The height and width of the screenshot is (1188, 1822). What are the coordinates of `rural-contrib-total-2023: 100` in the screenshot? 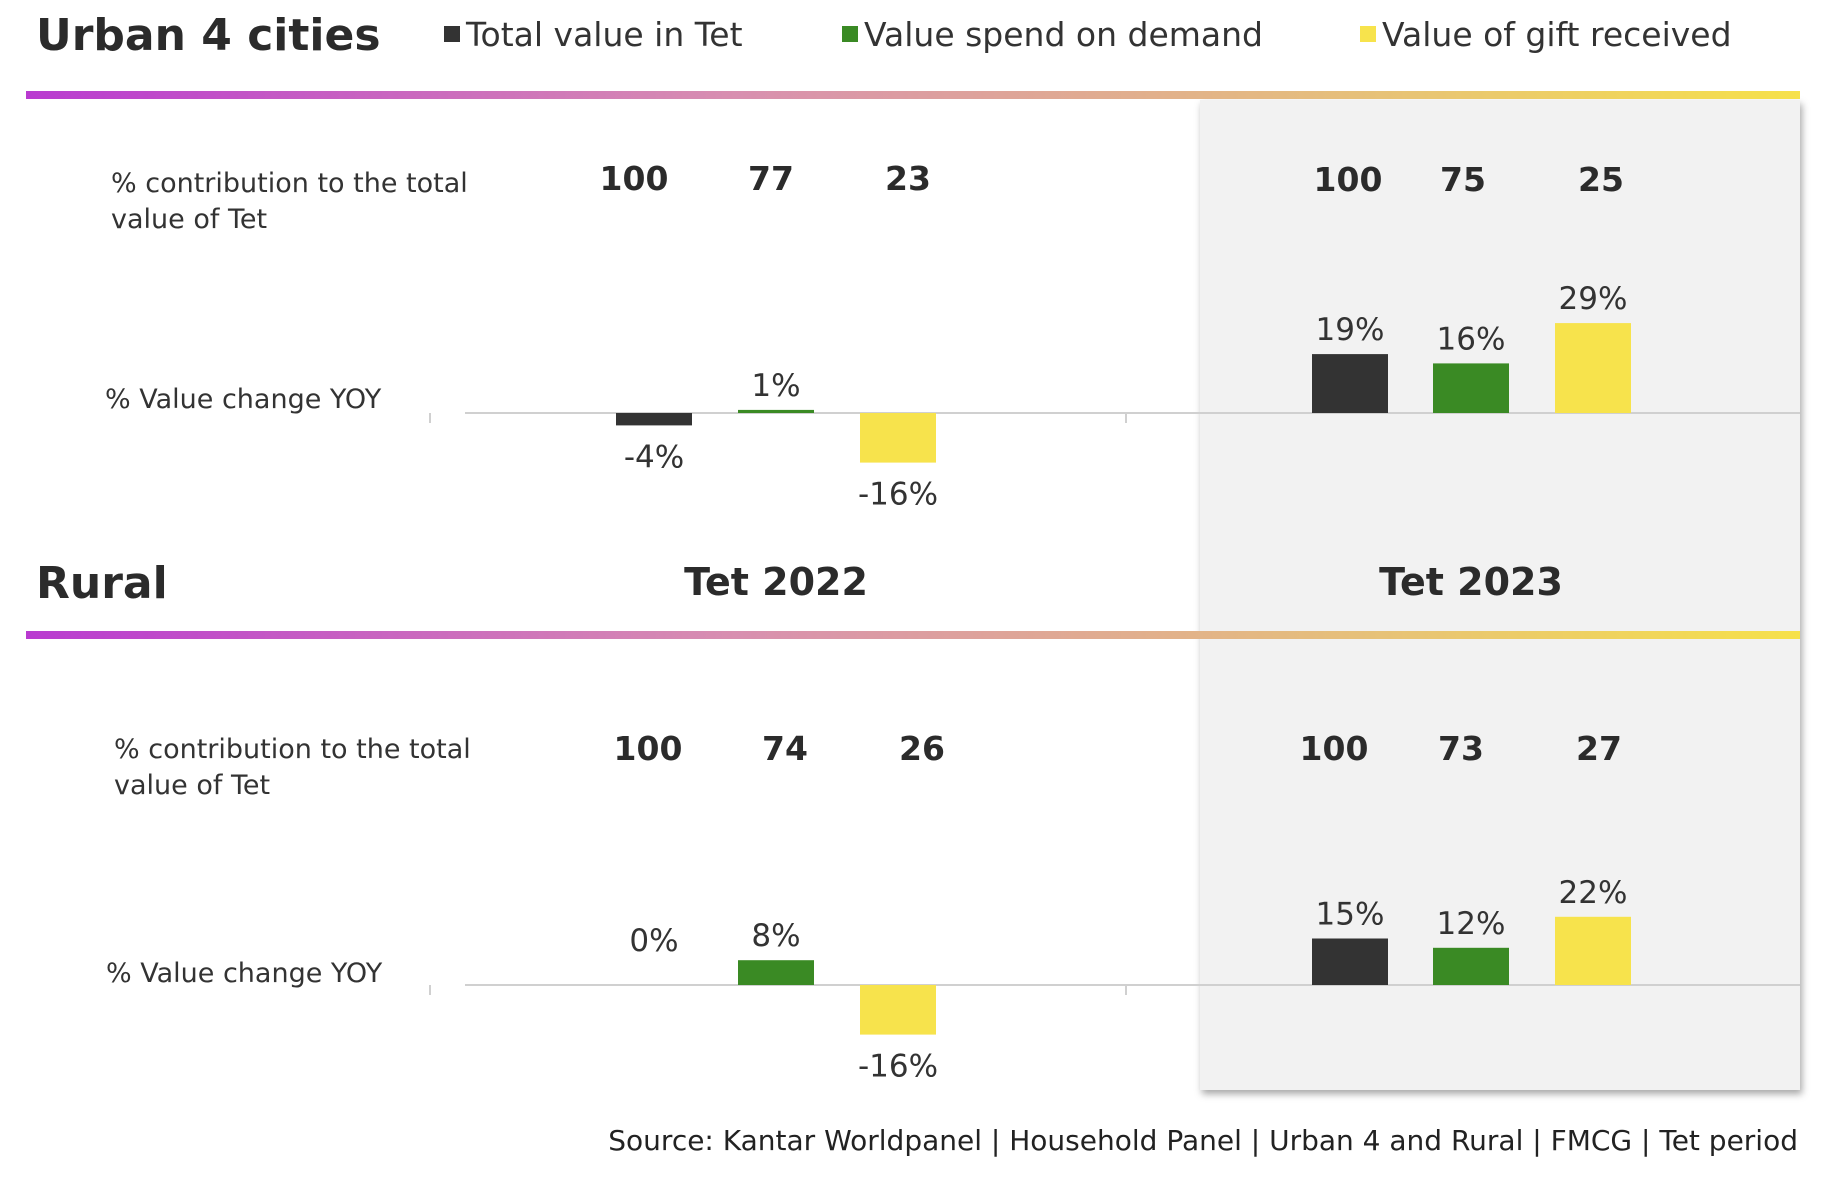 It's located at (1334, 748).